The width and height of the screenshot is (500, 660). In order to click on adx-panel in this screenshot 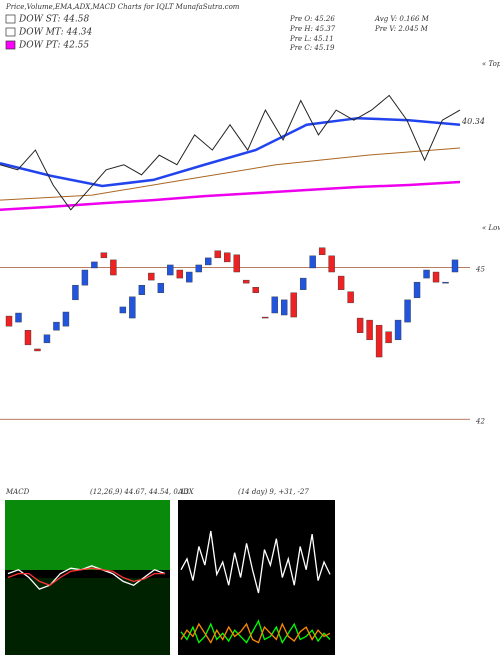, I will do `click(256, 577)`.